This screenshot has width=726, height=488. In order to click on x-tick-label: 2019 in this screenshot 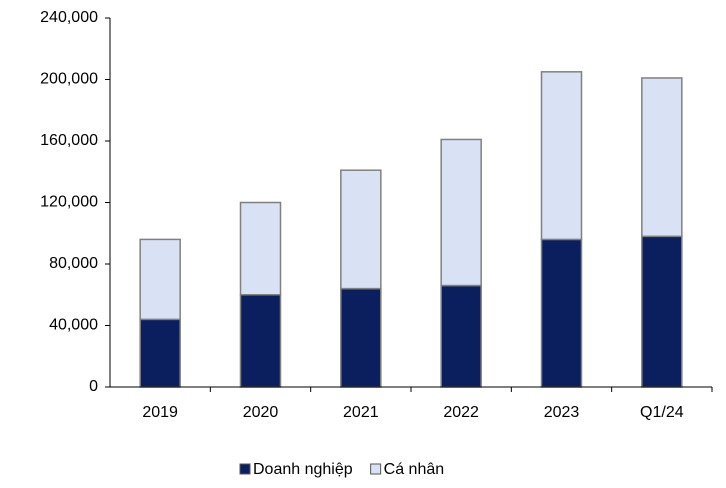, I will do `click(160, 412)`.